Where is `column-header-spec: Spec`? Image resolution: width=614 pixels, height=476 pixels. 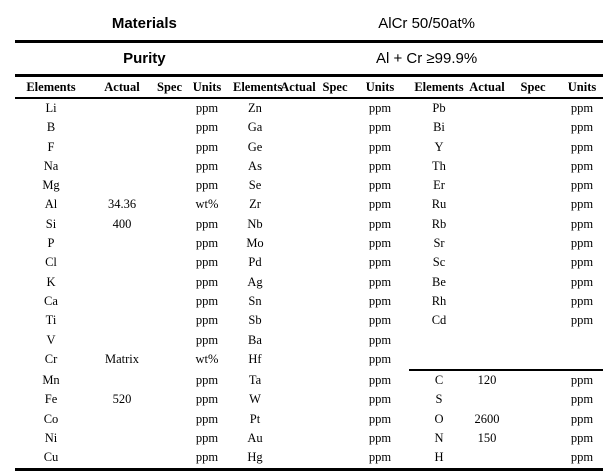
column-header-spec: Spec is located at coordinates (169, 88).